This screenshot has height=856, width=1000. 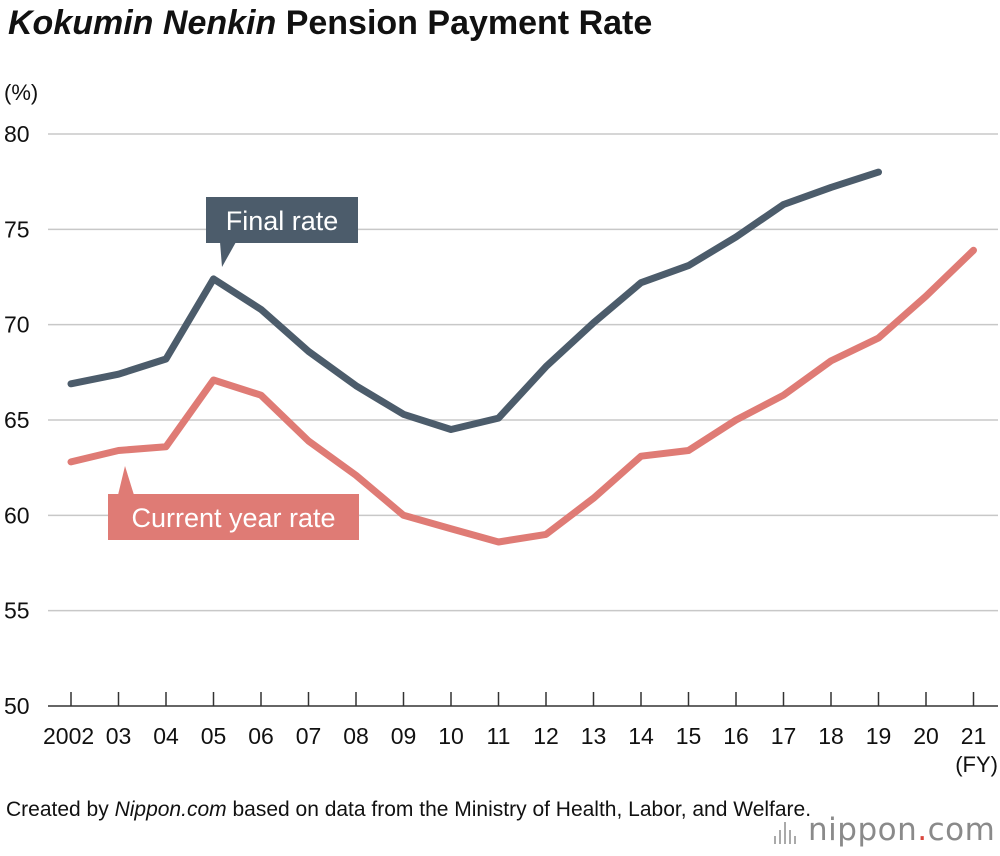 I want to click on x-tick-label: 17, so click(x=784, y=736).